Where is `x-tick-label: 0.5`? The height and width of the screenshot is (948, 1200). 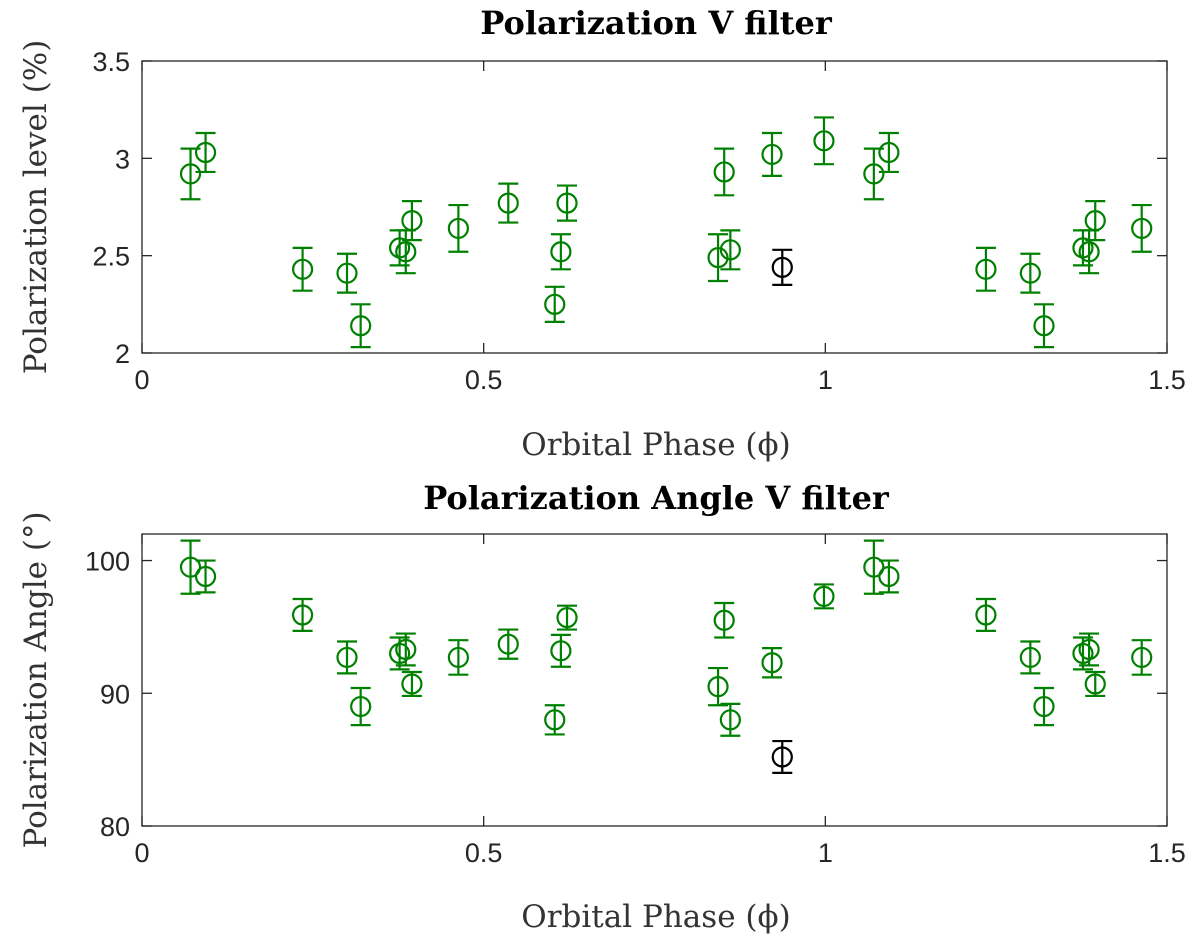
x-tick-label: 0.5 is located at coordinates (484, 380).